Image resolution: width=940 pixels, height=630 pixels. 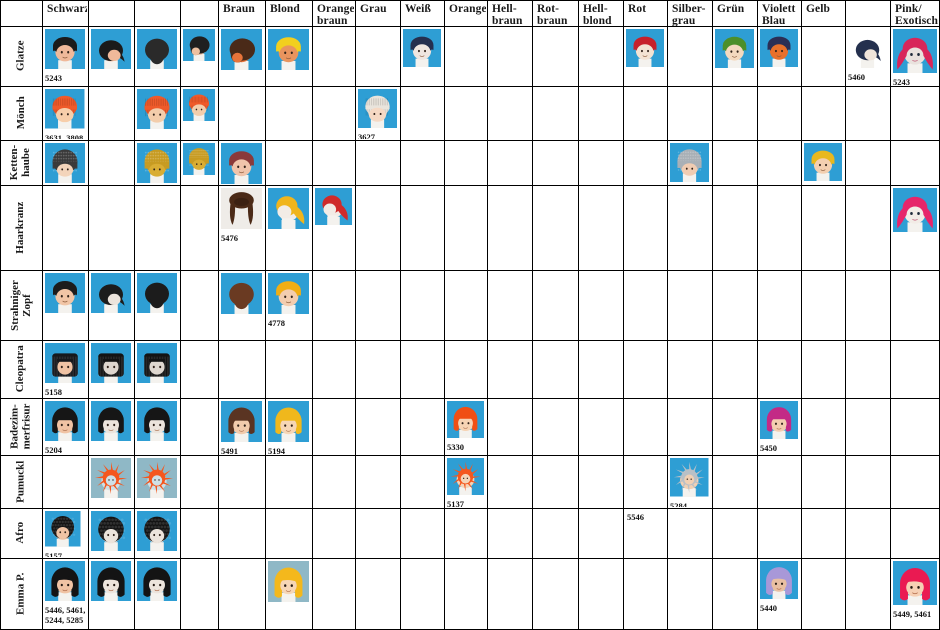 What do you see at coordinates (915, 590) in the screenshot?
I see `hair-sample-emma-pink-front: 5449, 5461` at bounding box center [915, 590].